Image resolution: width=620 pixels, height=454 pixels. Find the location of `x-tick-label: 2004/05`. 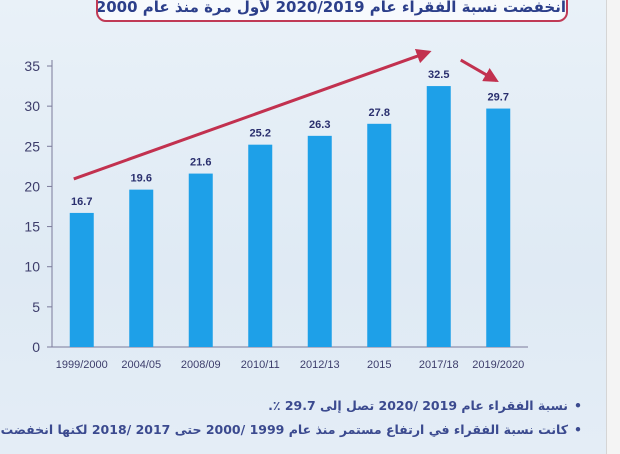

x-tick-label: 2004/05 is located at coordinates (141, 365).